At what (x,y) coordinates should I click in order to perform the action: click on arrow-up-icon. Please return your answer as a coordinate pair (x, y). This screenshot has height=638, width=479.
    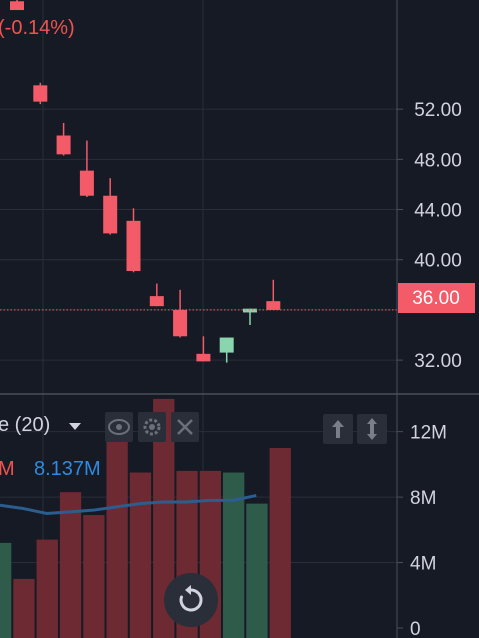
    Looking at the image, I should click on (338, 429).